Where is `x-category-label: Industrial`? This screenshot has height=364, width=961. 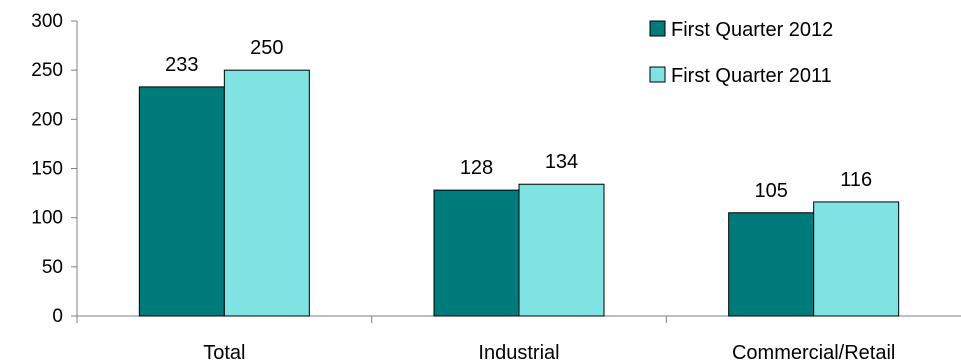 x-category-label: Industrial is located at coordinates (518, 353).